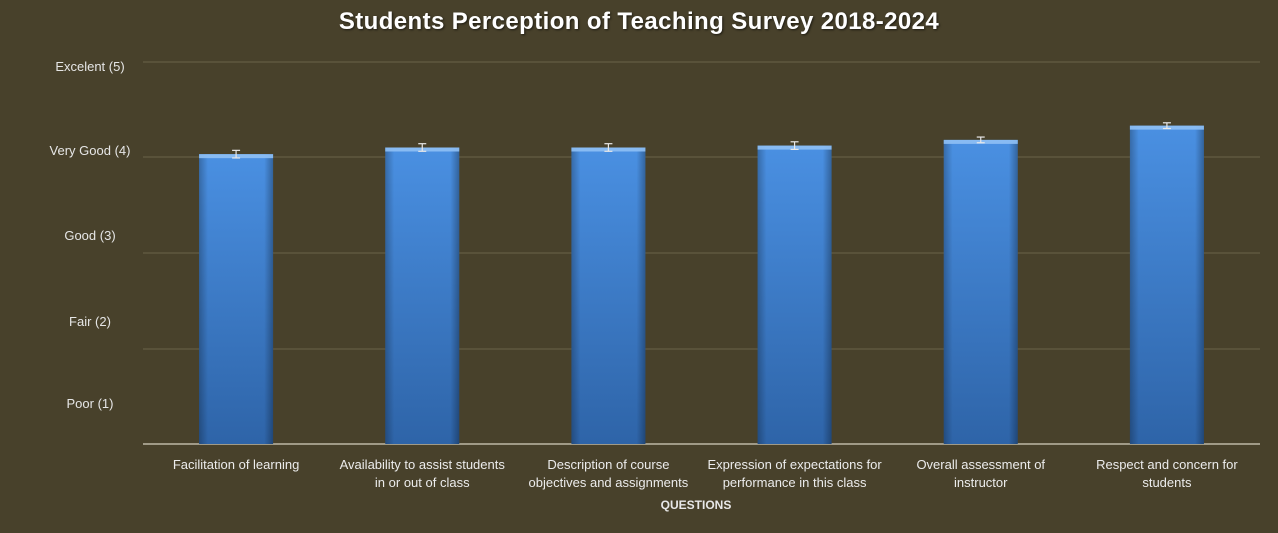 This screenshot has height=533, width=1278. What do you see at coordinates (422, 482) in the screenshot?
I see `x-tick-label-line: in or out of class` at bounding box center [422, 482].